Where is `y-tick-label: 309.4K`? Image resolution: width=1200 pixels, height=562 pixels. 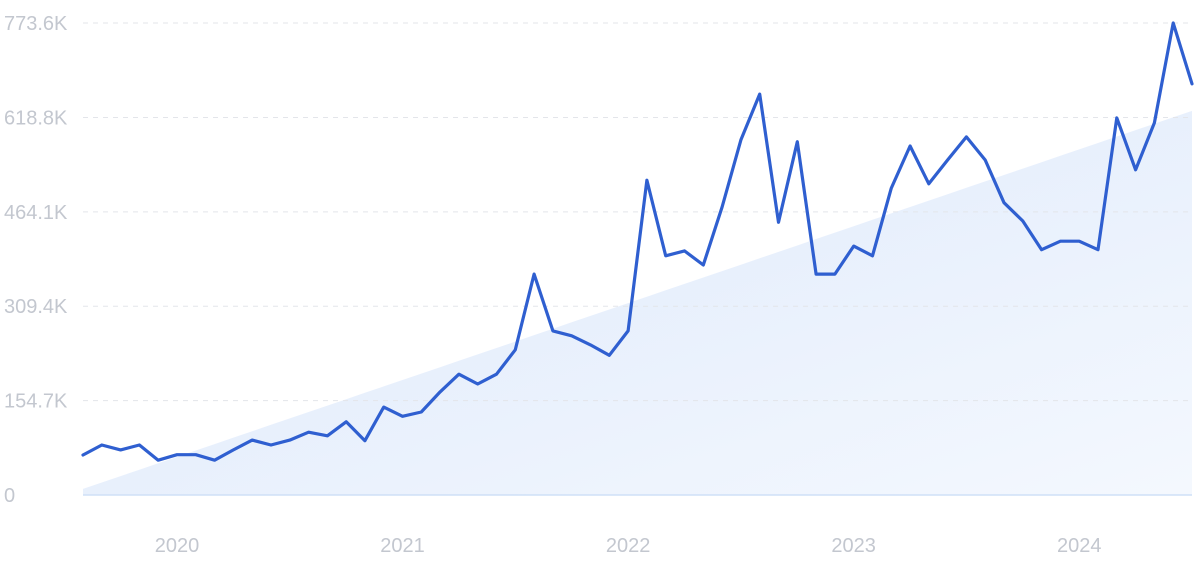
y-tick-label: 309.4K is located at coordinates (36, 307).